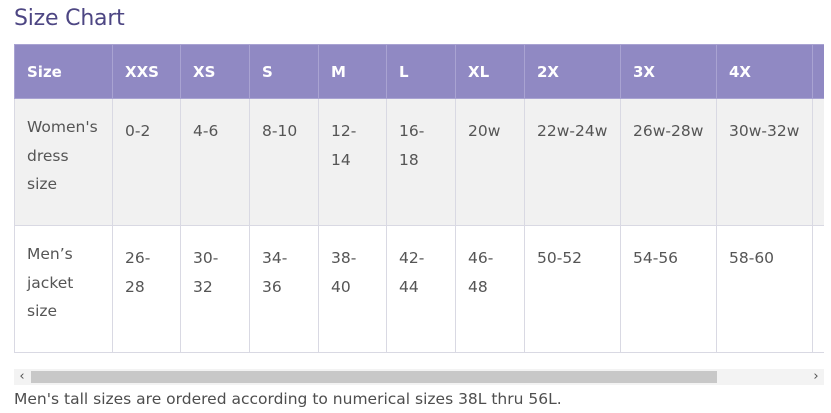  What do you see at coordinates (668, 71) in the screenshot?
I see `header-3x: 3X` at bounding box center [668, 71].